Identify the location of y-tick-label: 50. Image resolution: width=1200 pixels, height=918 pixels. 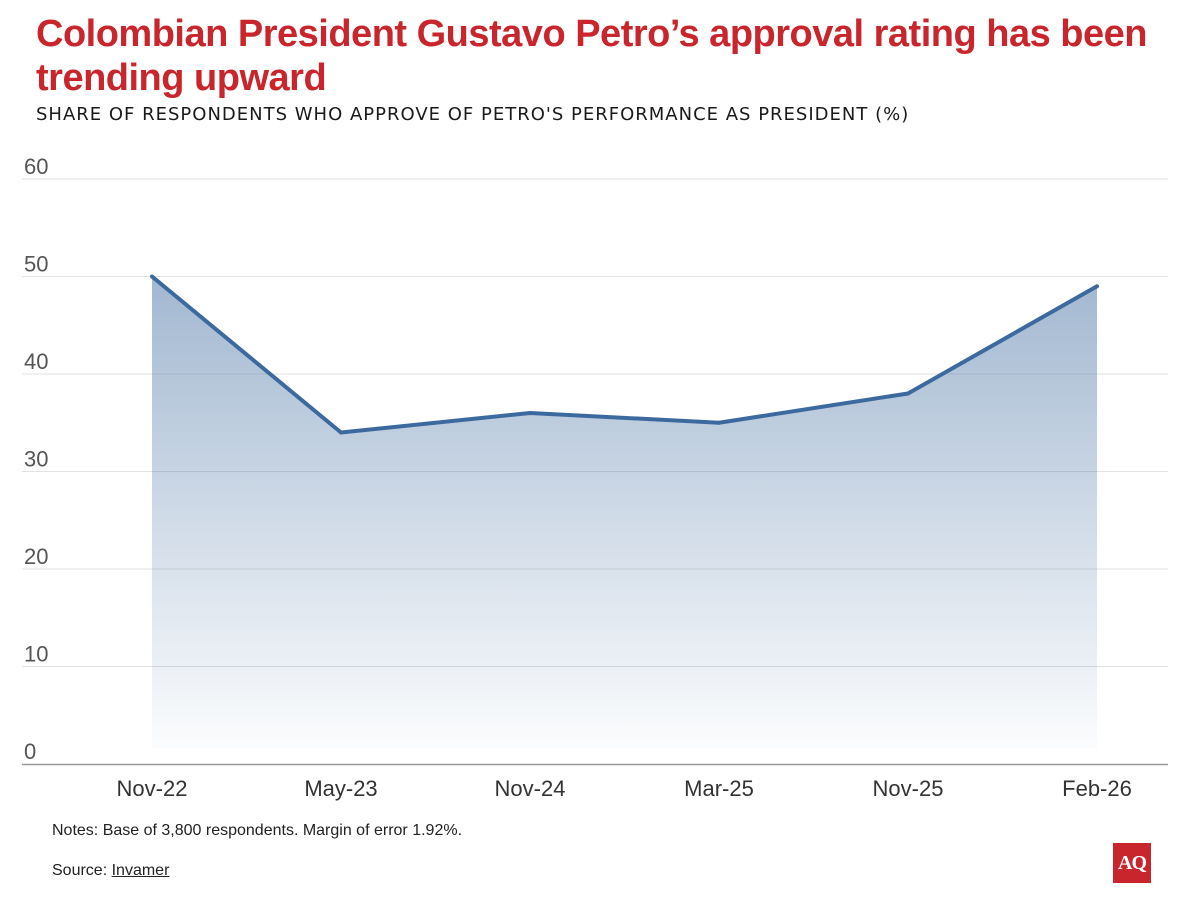
(36, 264).